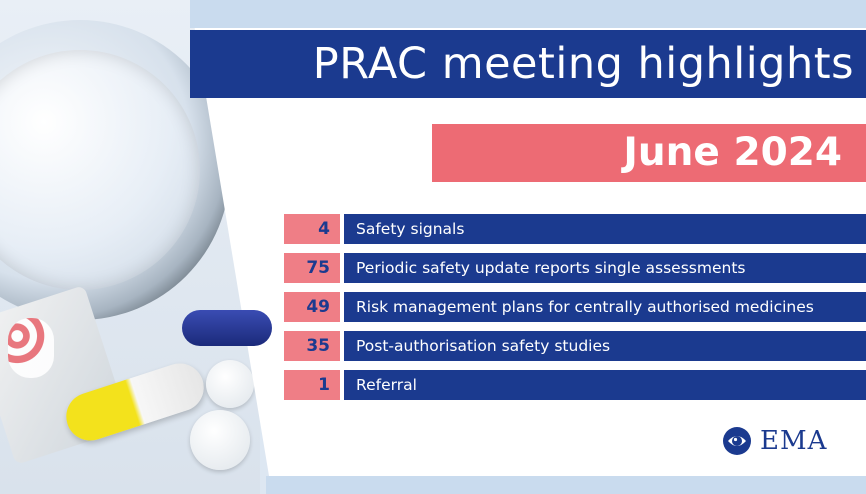 This screenshot has height=494, width=866. I want to click on date-banner: June 2024, so click(649, 153).